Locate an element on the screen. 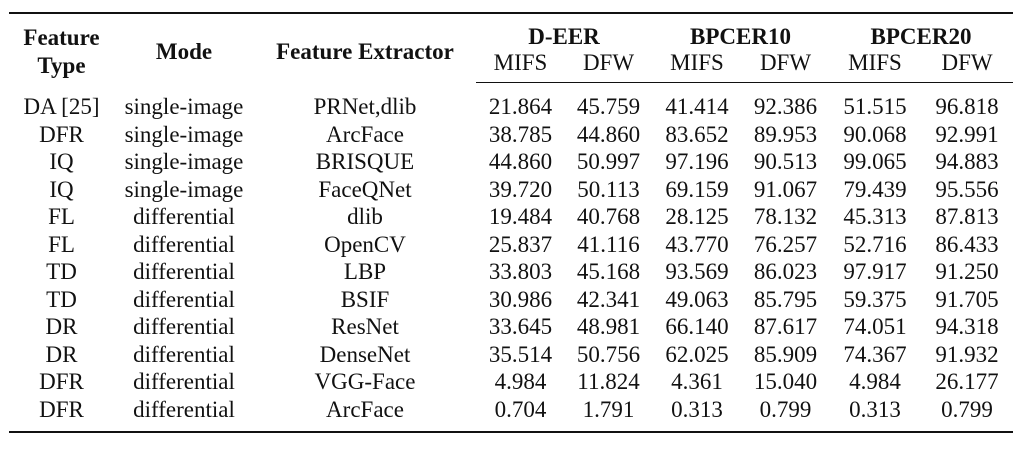  cell-deer-mifs: 33.645 is located at coordinates (520, 326).